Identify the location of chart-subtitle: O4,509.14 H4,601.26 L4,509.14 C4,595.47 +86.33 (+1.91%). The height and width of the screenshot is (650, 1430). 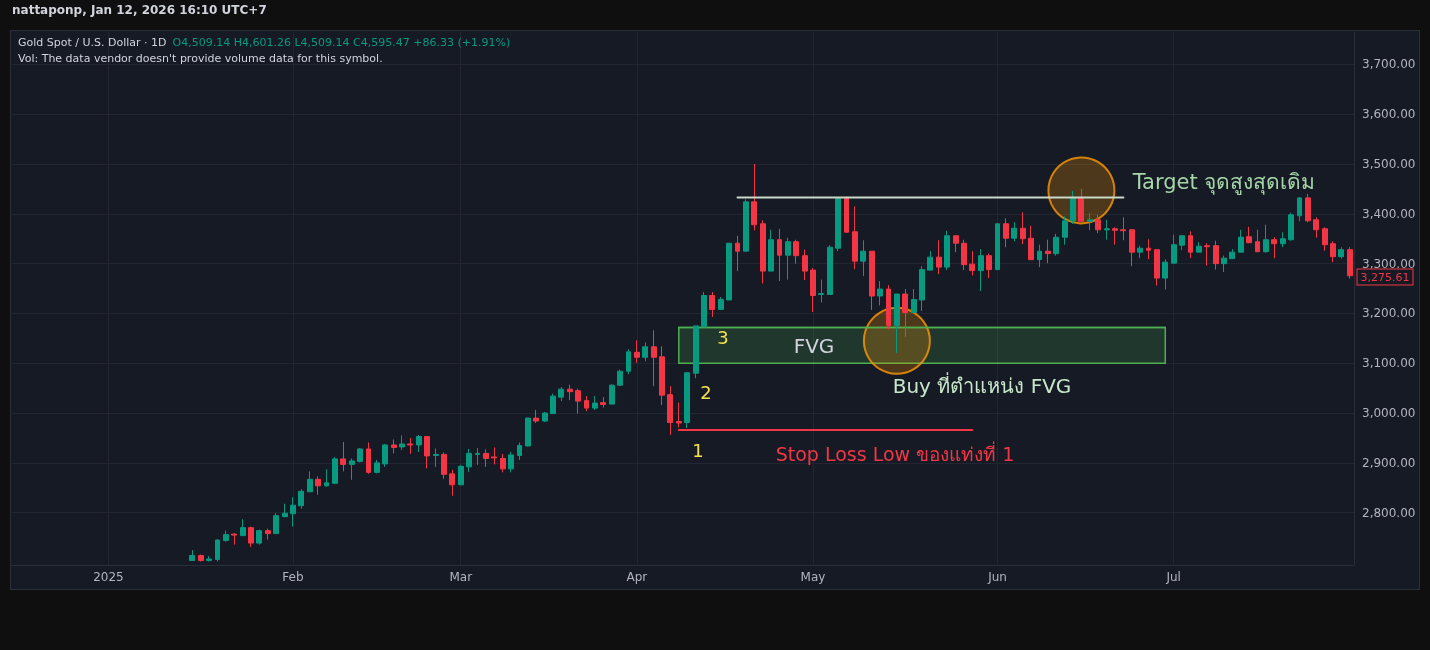
(341, 42).